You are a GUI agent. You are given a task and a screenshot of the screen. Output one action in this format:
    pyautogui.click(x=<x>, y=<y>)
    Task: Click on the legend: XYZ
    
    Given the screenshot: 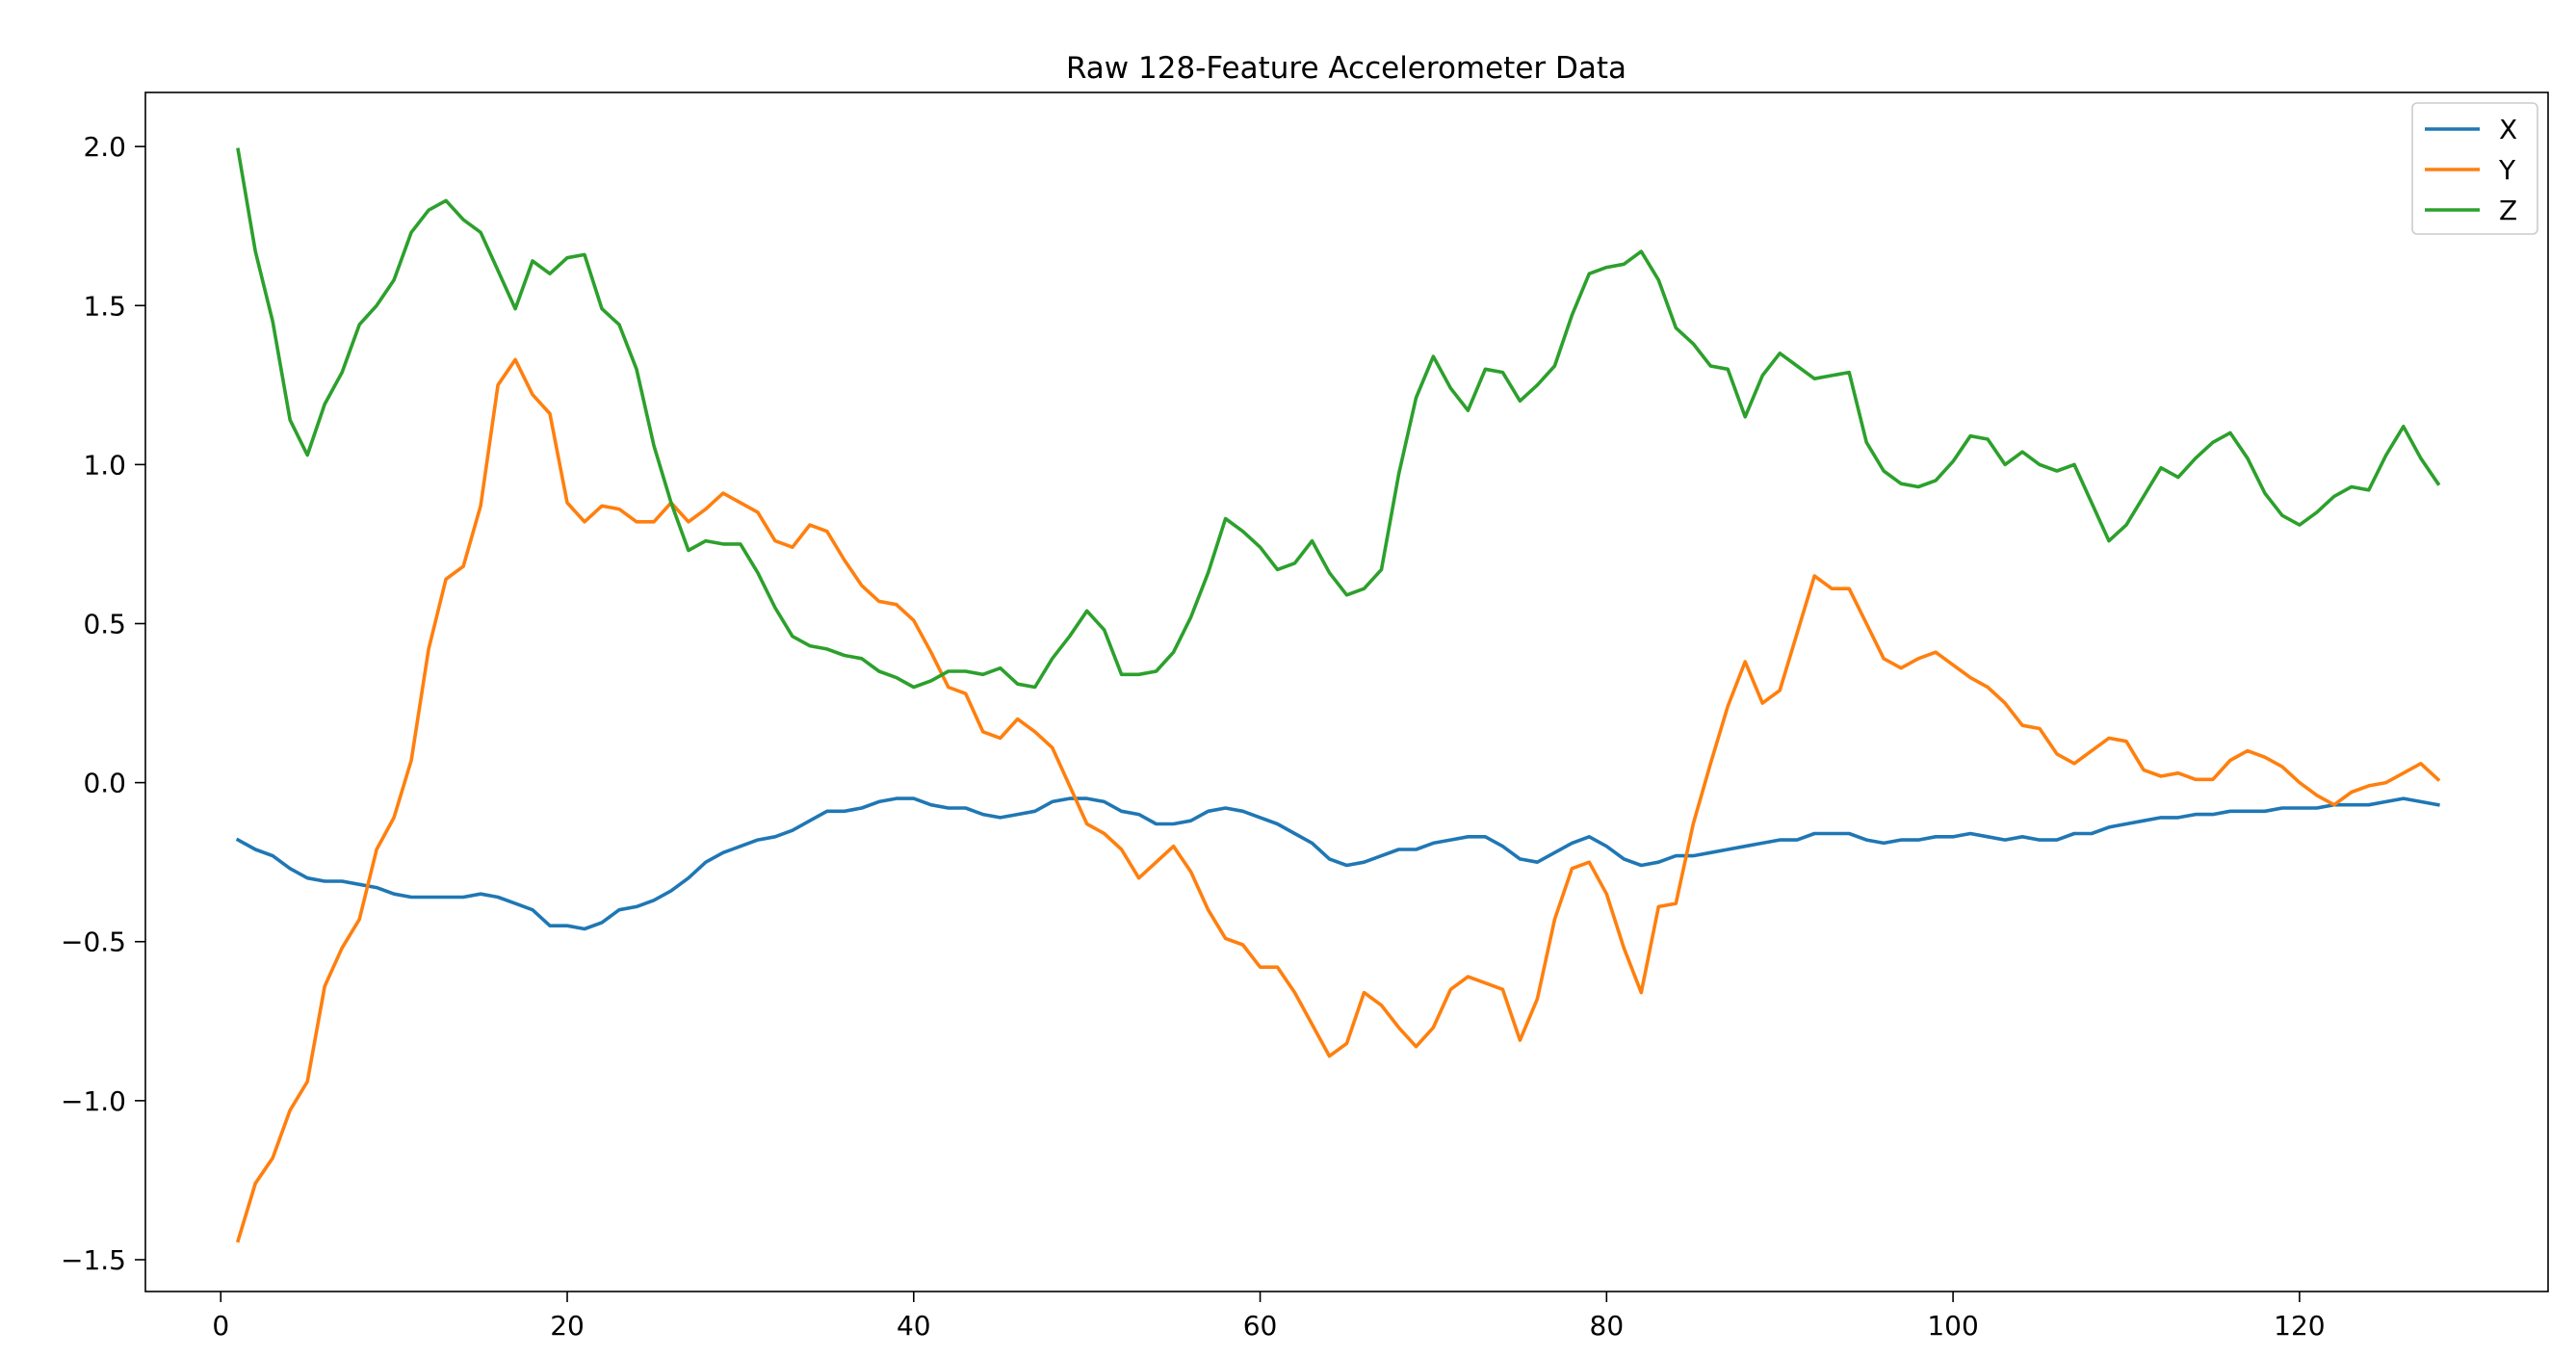 What is the action you would take?
    pyautogui.click(x=2474, y=169)
    